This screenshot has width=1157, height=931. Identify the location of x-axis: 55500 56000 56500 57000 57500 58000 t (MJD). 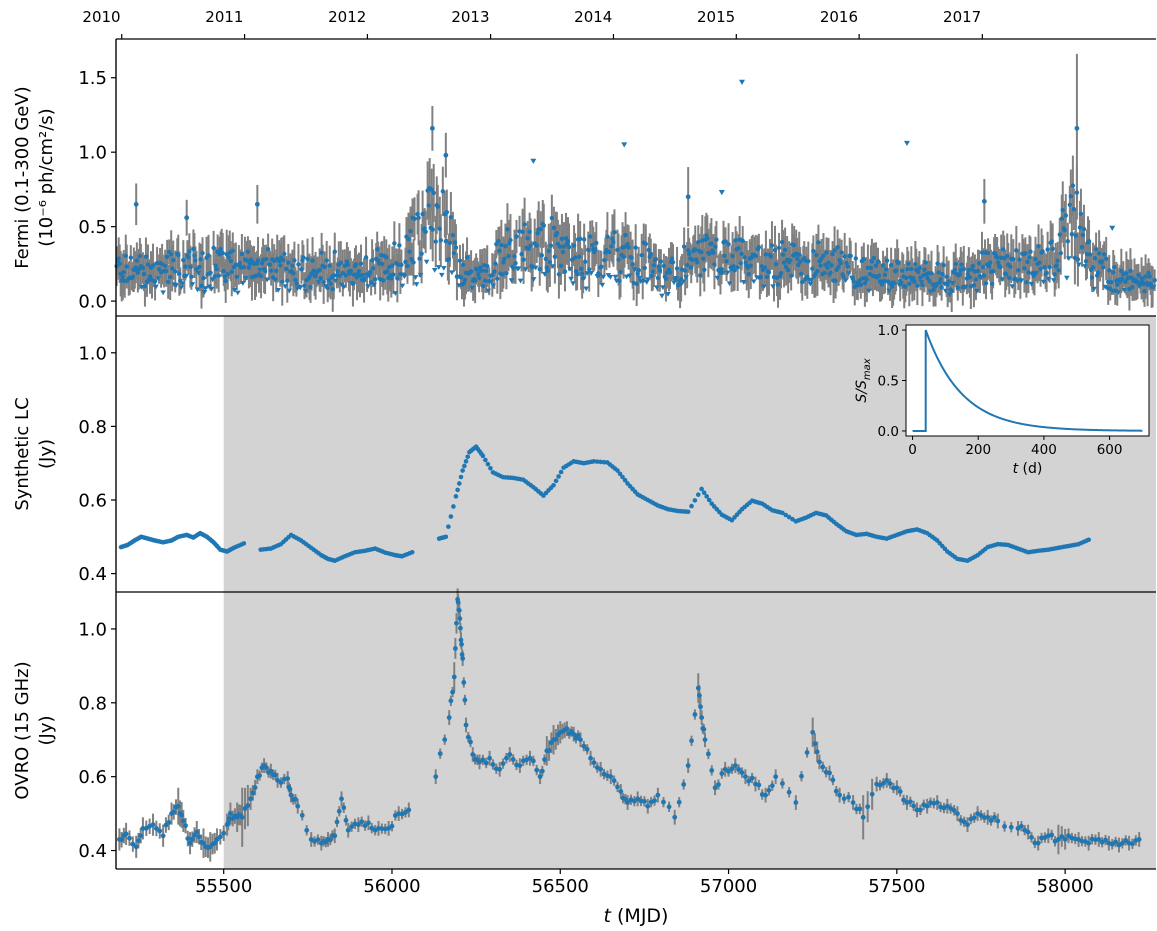
(644, 898).